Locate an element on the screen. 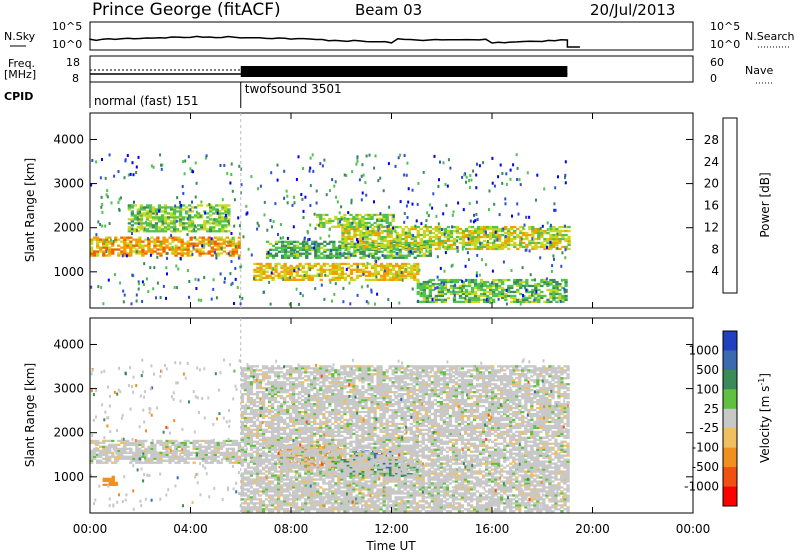  y-tick-label: 2000 is located at coordinates (68, 228).